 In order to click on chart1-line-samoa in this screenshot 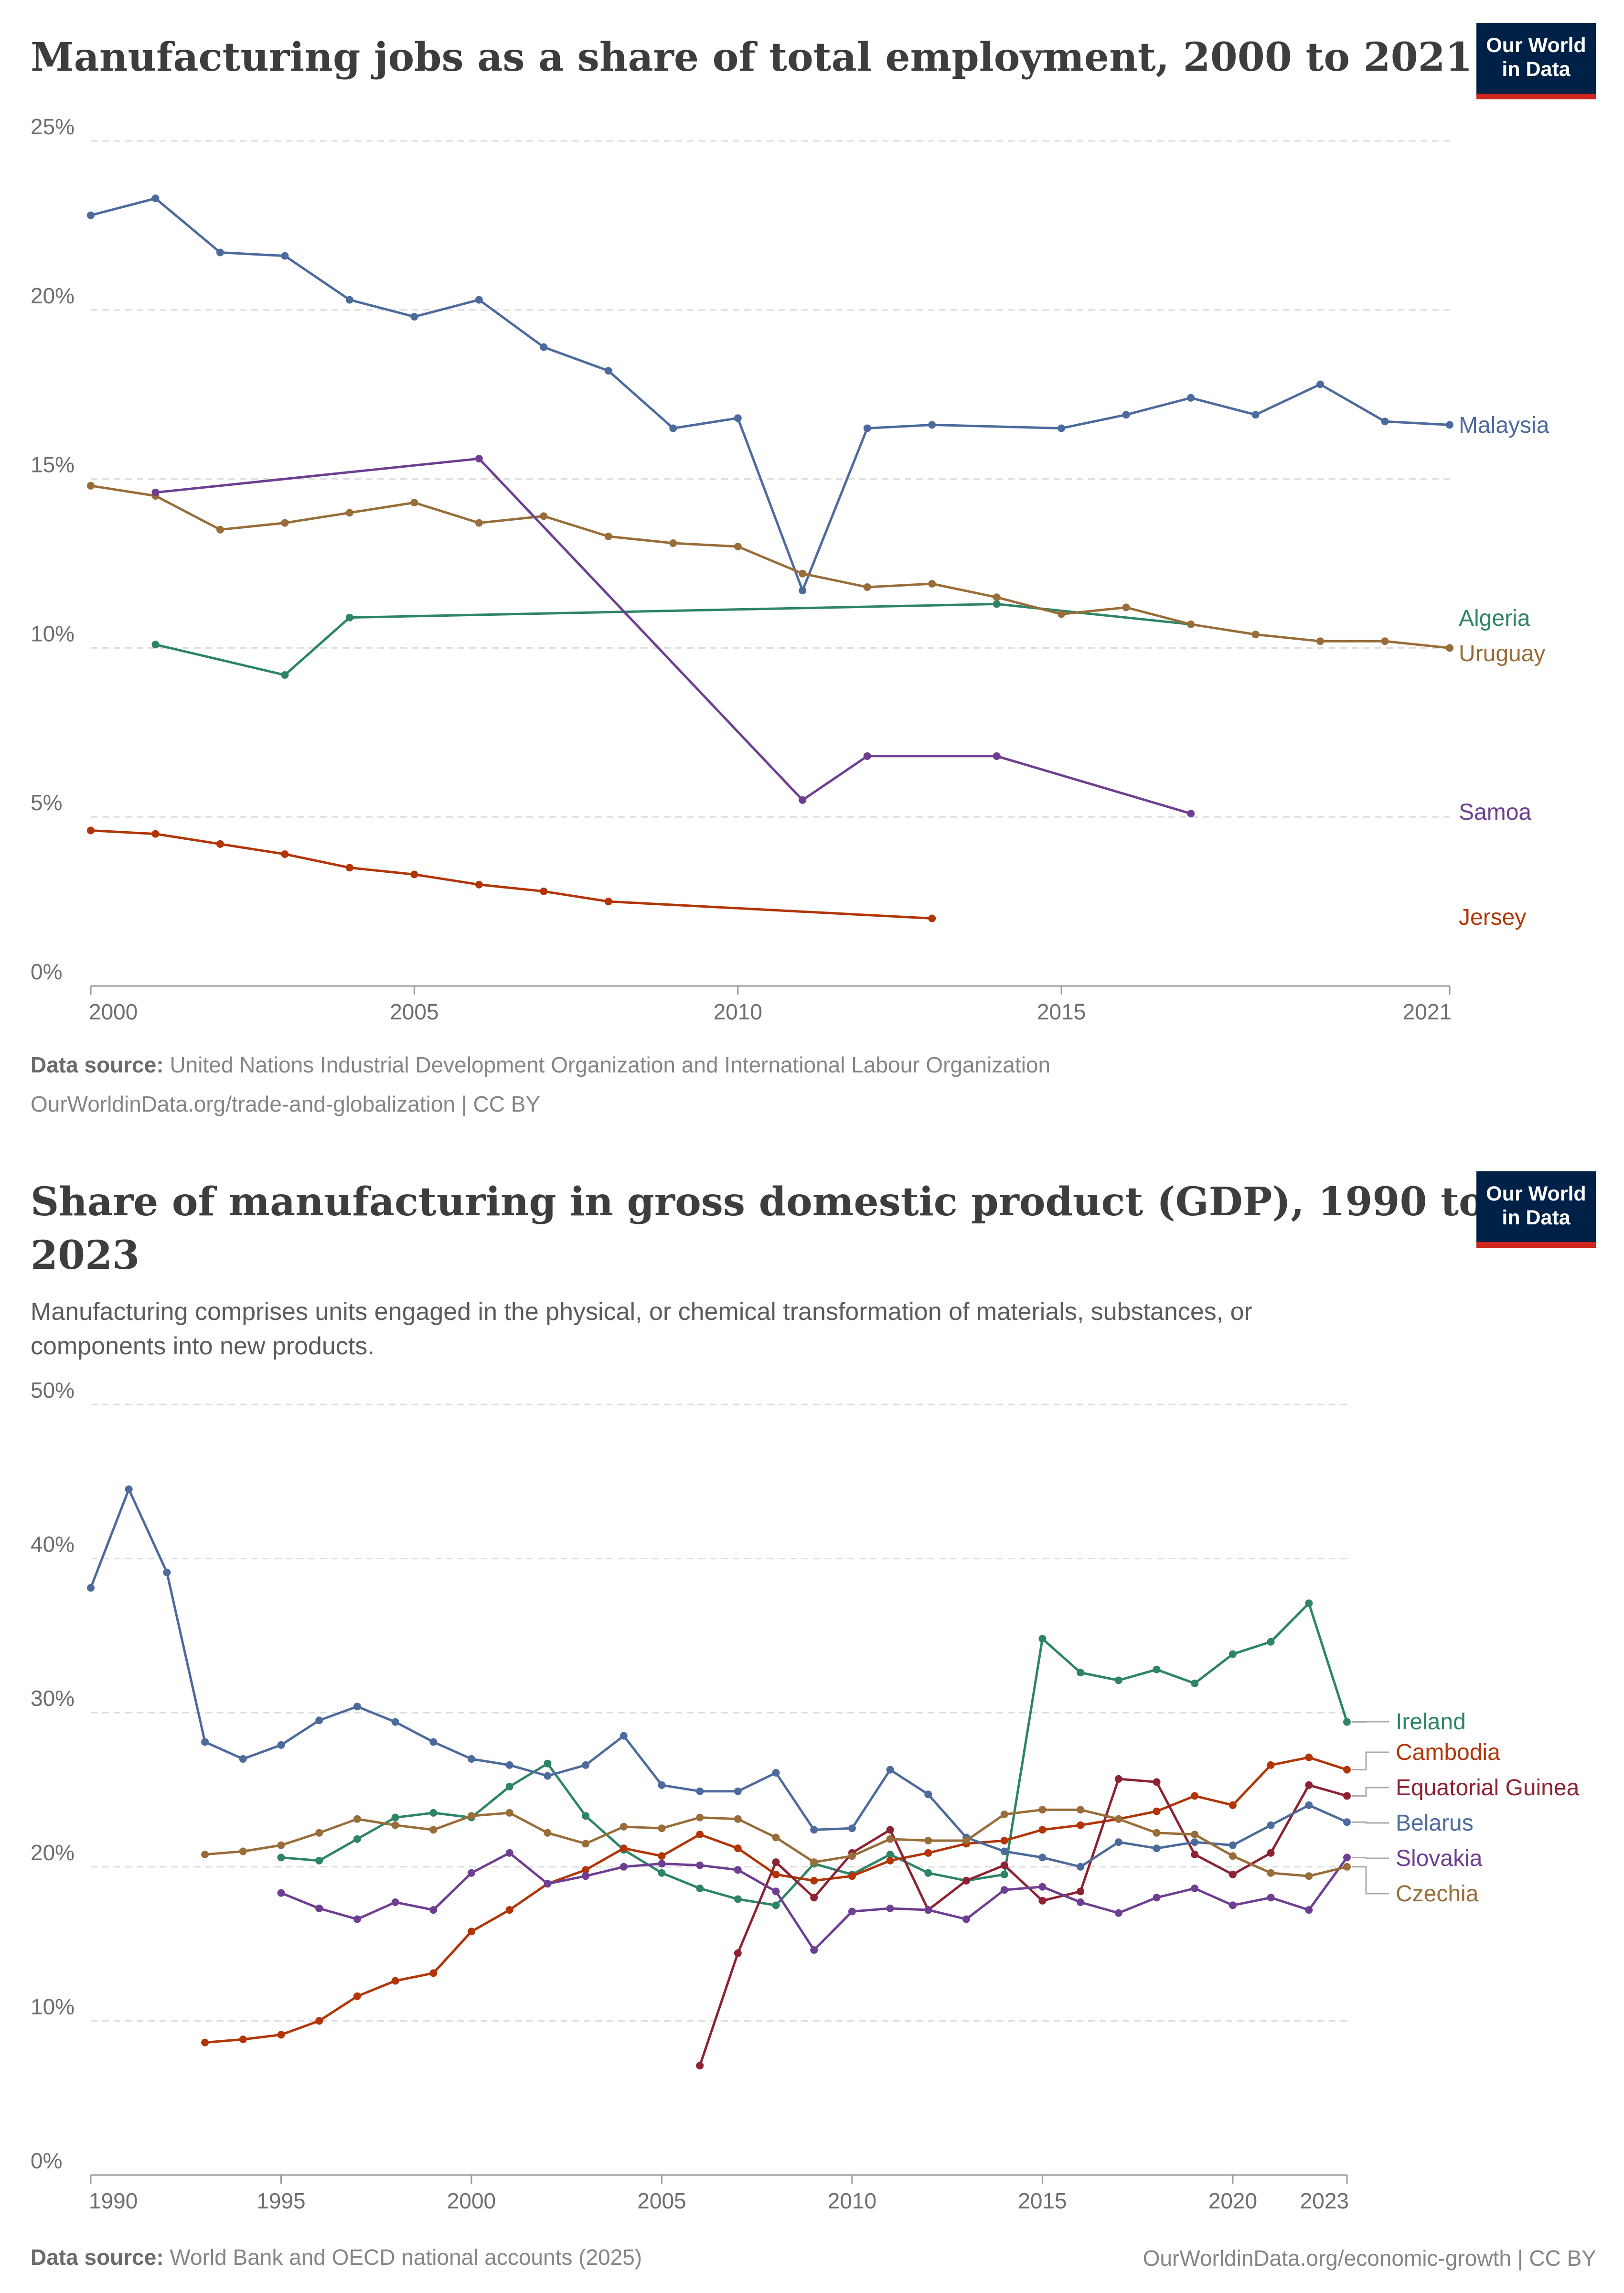, I will do `click(673, 636)`.